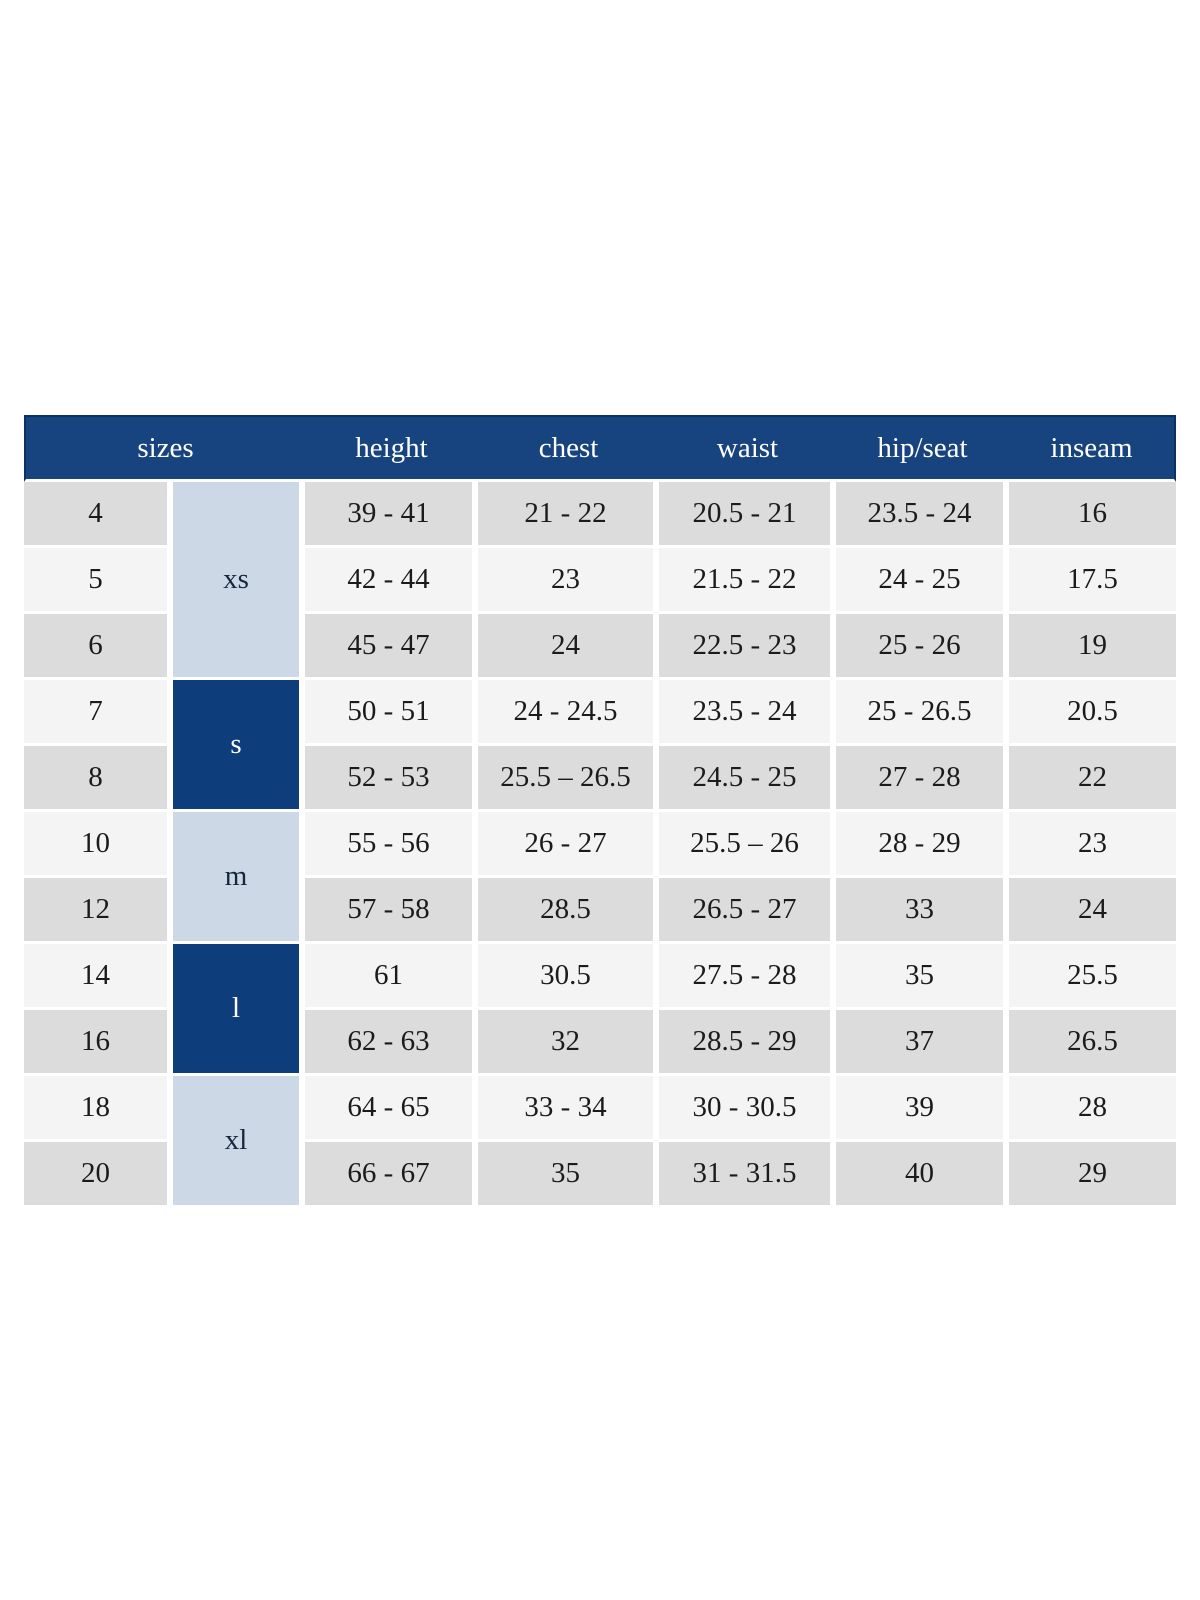 The width and height of the screenshot is (1200, 1600). Describe the element at coordinates (1092, 911) in the screenshot. I see `inseam-cell: 24` at that location.